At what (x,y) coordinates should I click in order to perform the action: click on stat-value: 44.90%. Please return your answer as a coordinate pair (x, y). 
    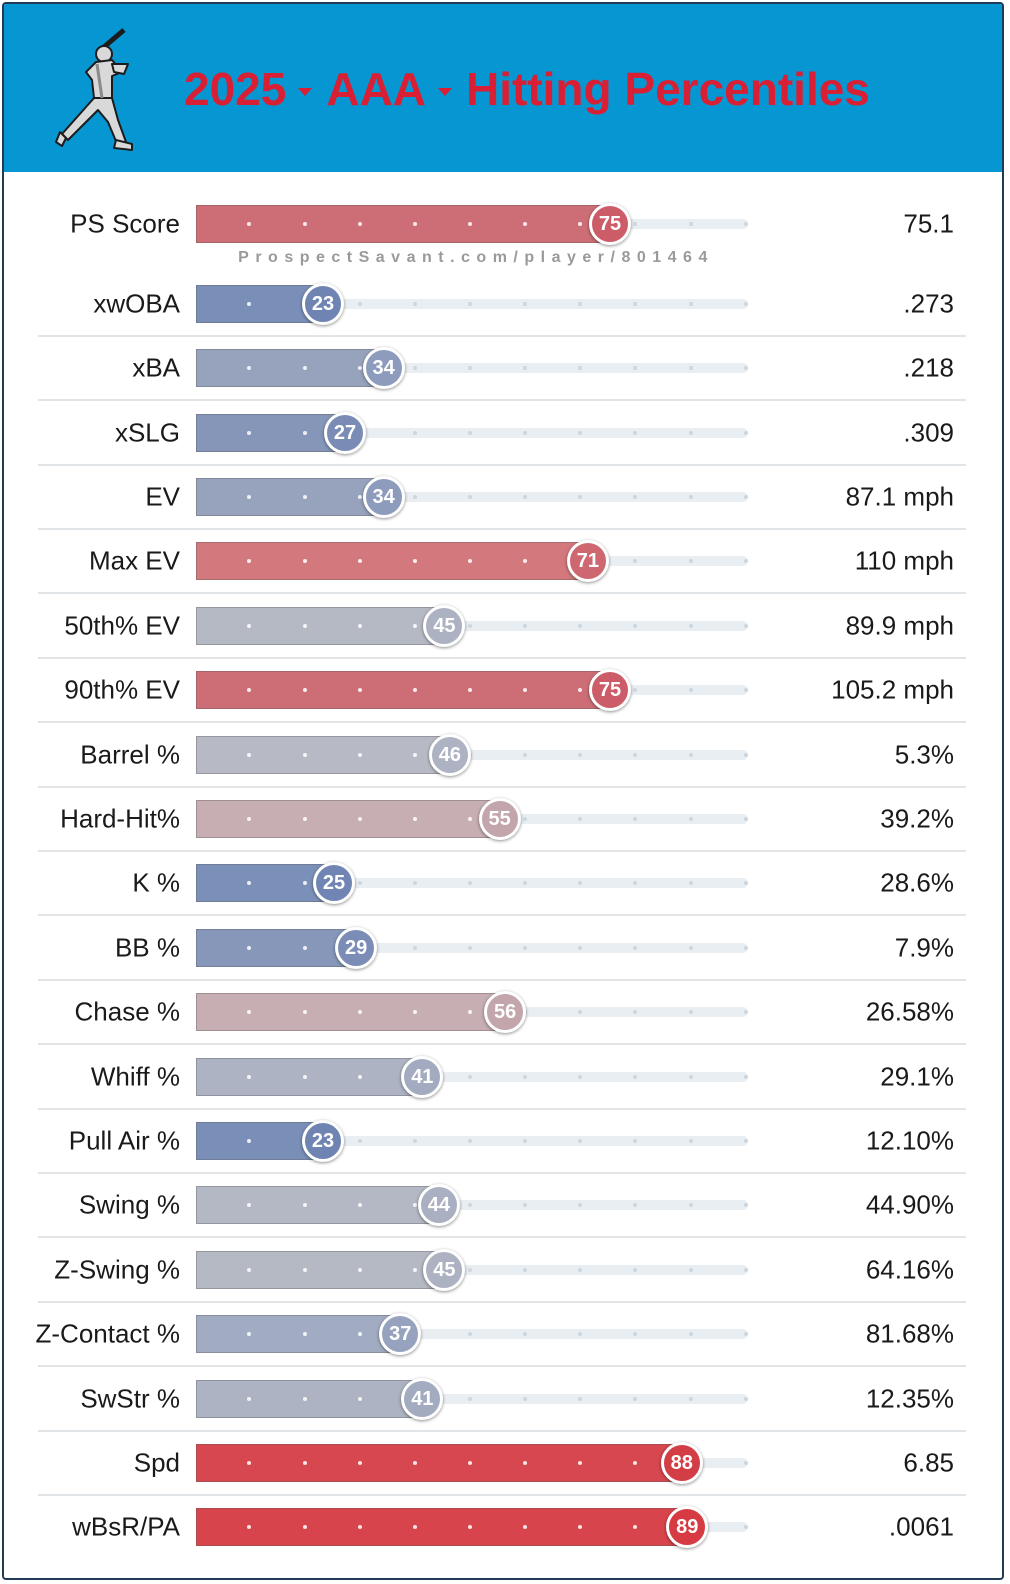
    Looking at the image, I should click on (909, 1204).